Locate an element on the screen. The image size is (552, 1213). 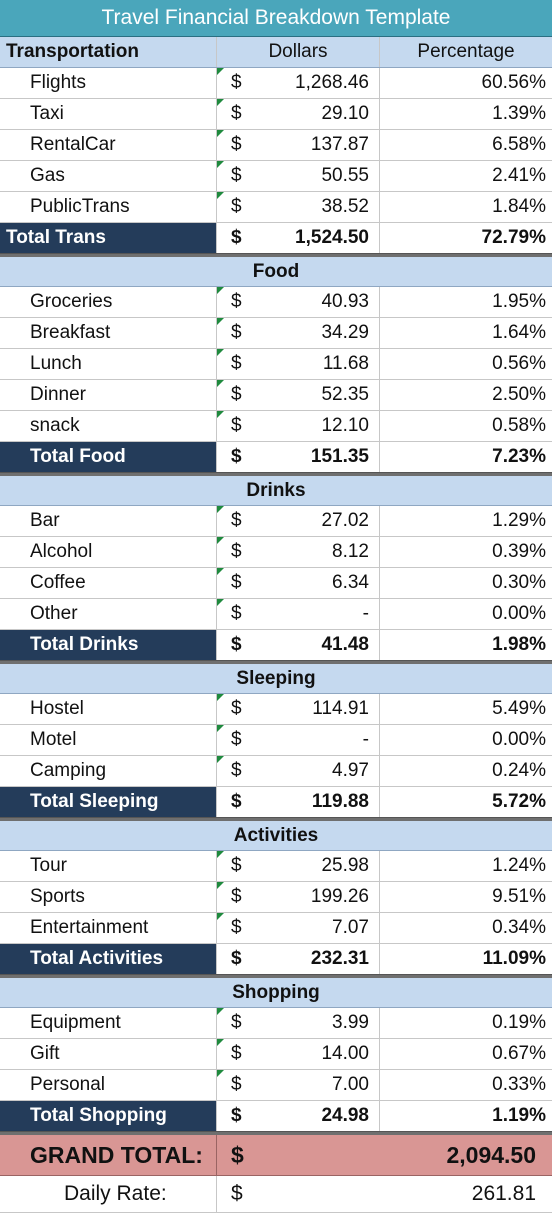
item-percentage: 0.19% is located at coordinates (465, 1023).